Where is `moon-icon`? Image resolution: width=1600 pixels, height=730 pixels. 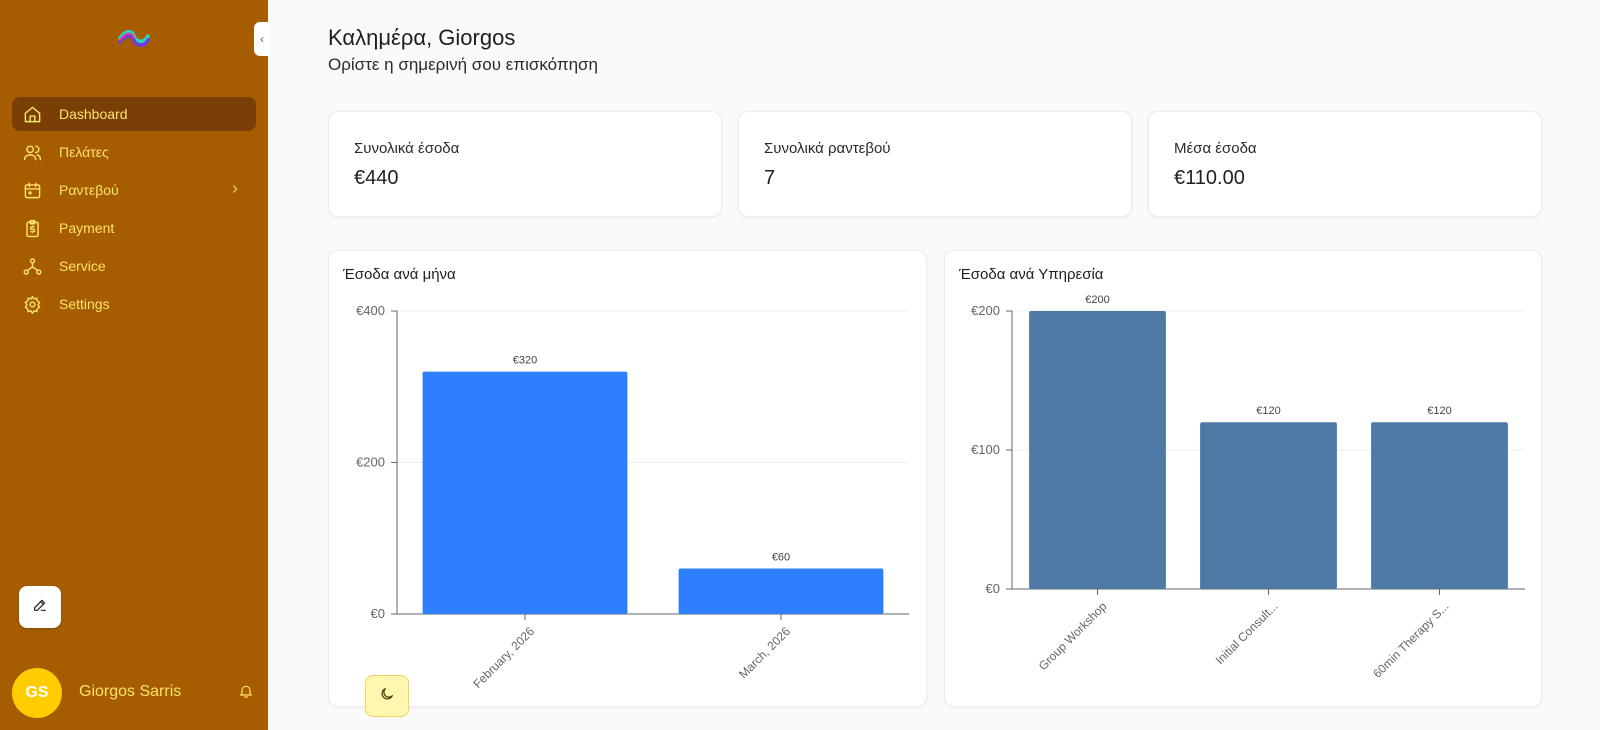 moon-icon is located at coordinates (387, 696).